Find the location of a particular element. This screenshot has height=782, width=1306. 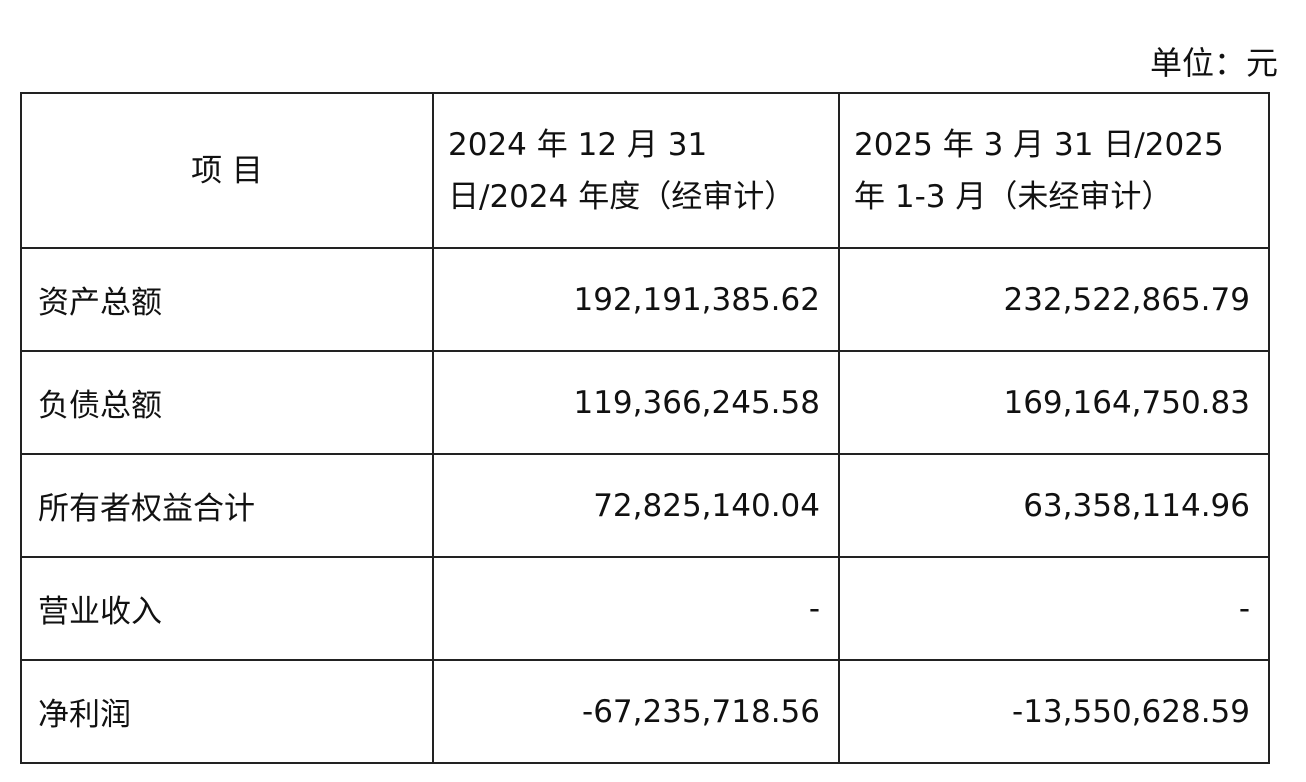

data-row: 负债总额 119,366,245.58 169,164,750.83 is located at coordinates (645, 402).